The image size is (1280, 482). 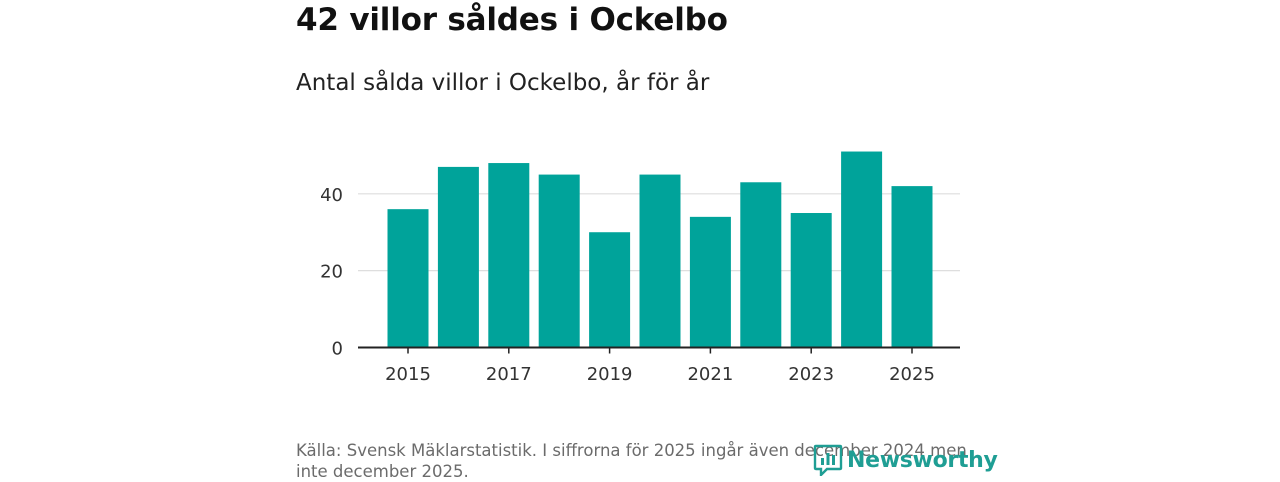 I want to click on y-tick-label: 20, so click(x=331, y=272).